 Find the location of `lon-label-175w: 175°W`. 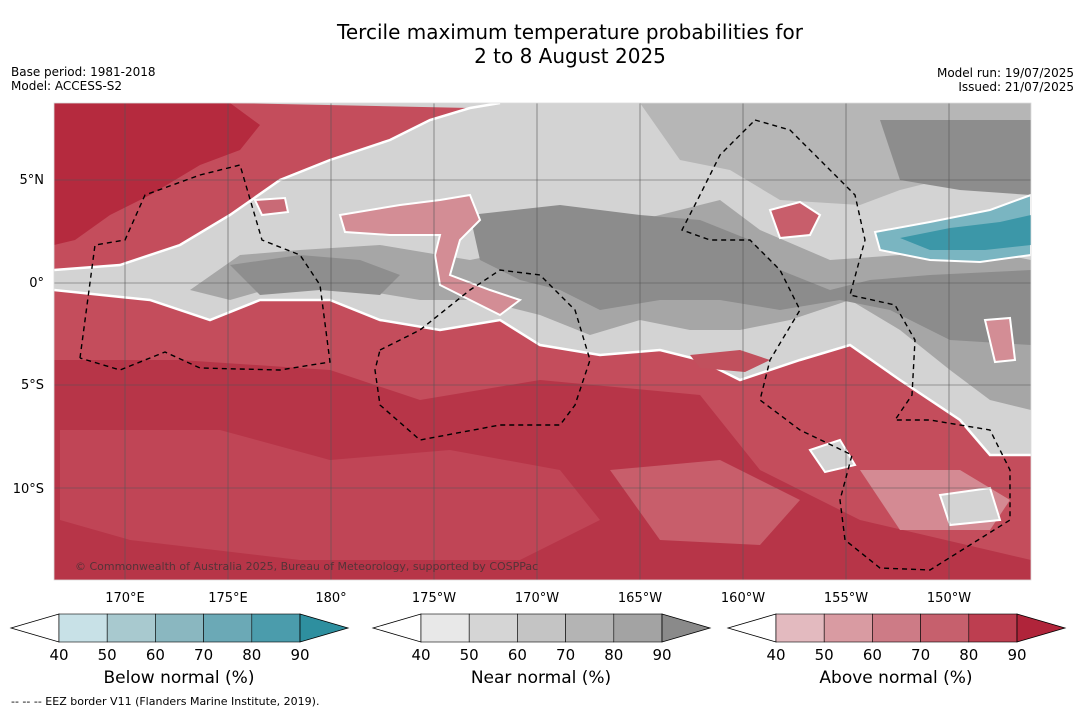

lon-label-175w: 175°W is located at coordinates (434, 598).